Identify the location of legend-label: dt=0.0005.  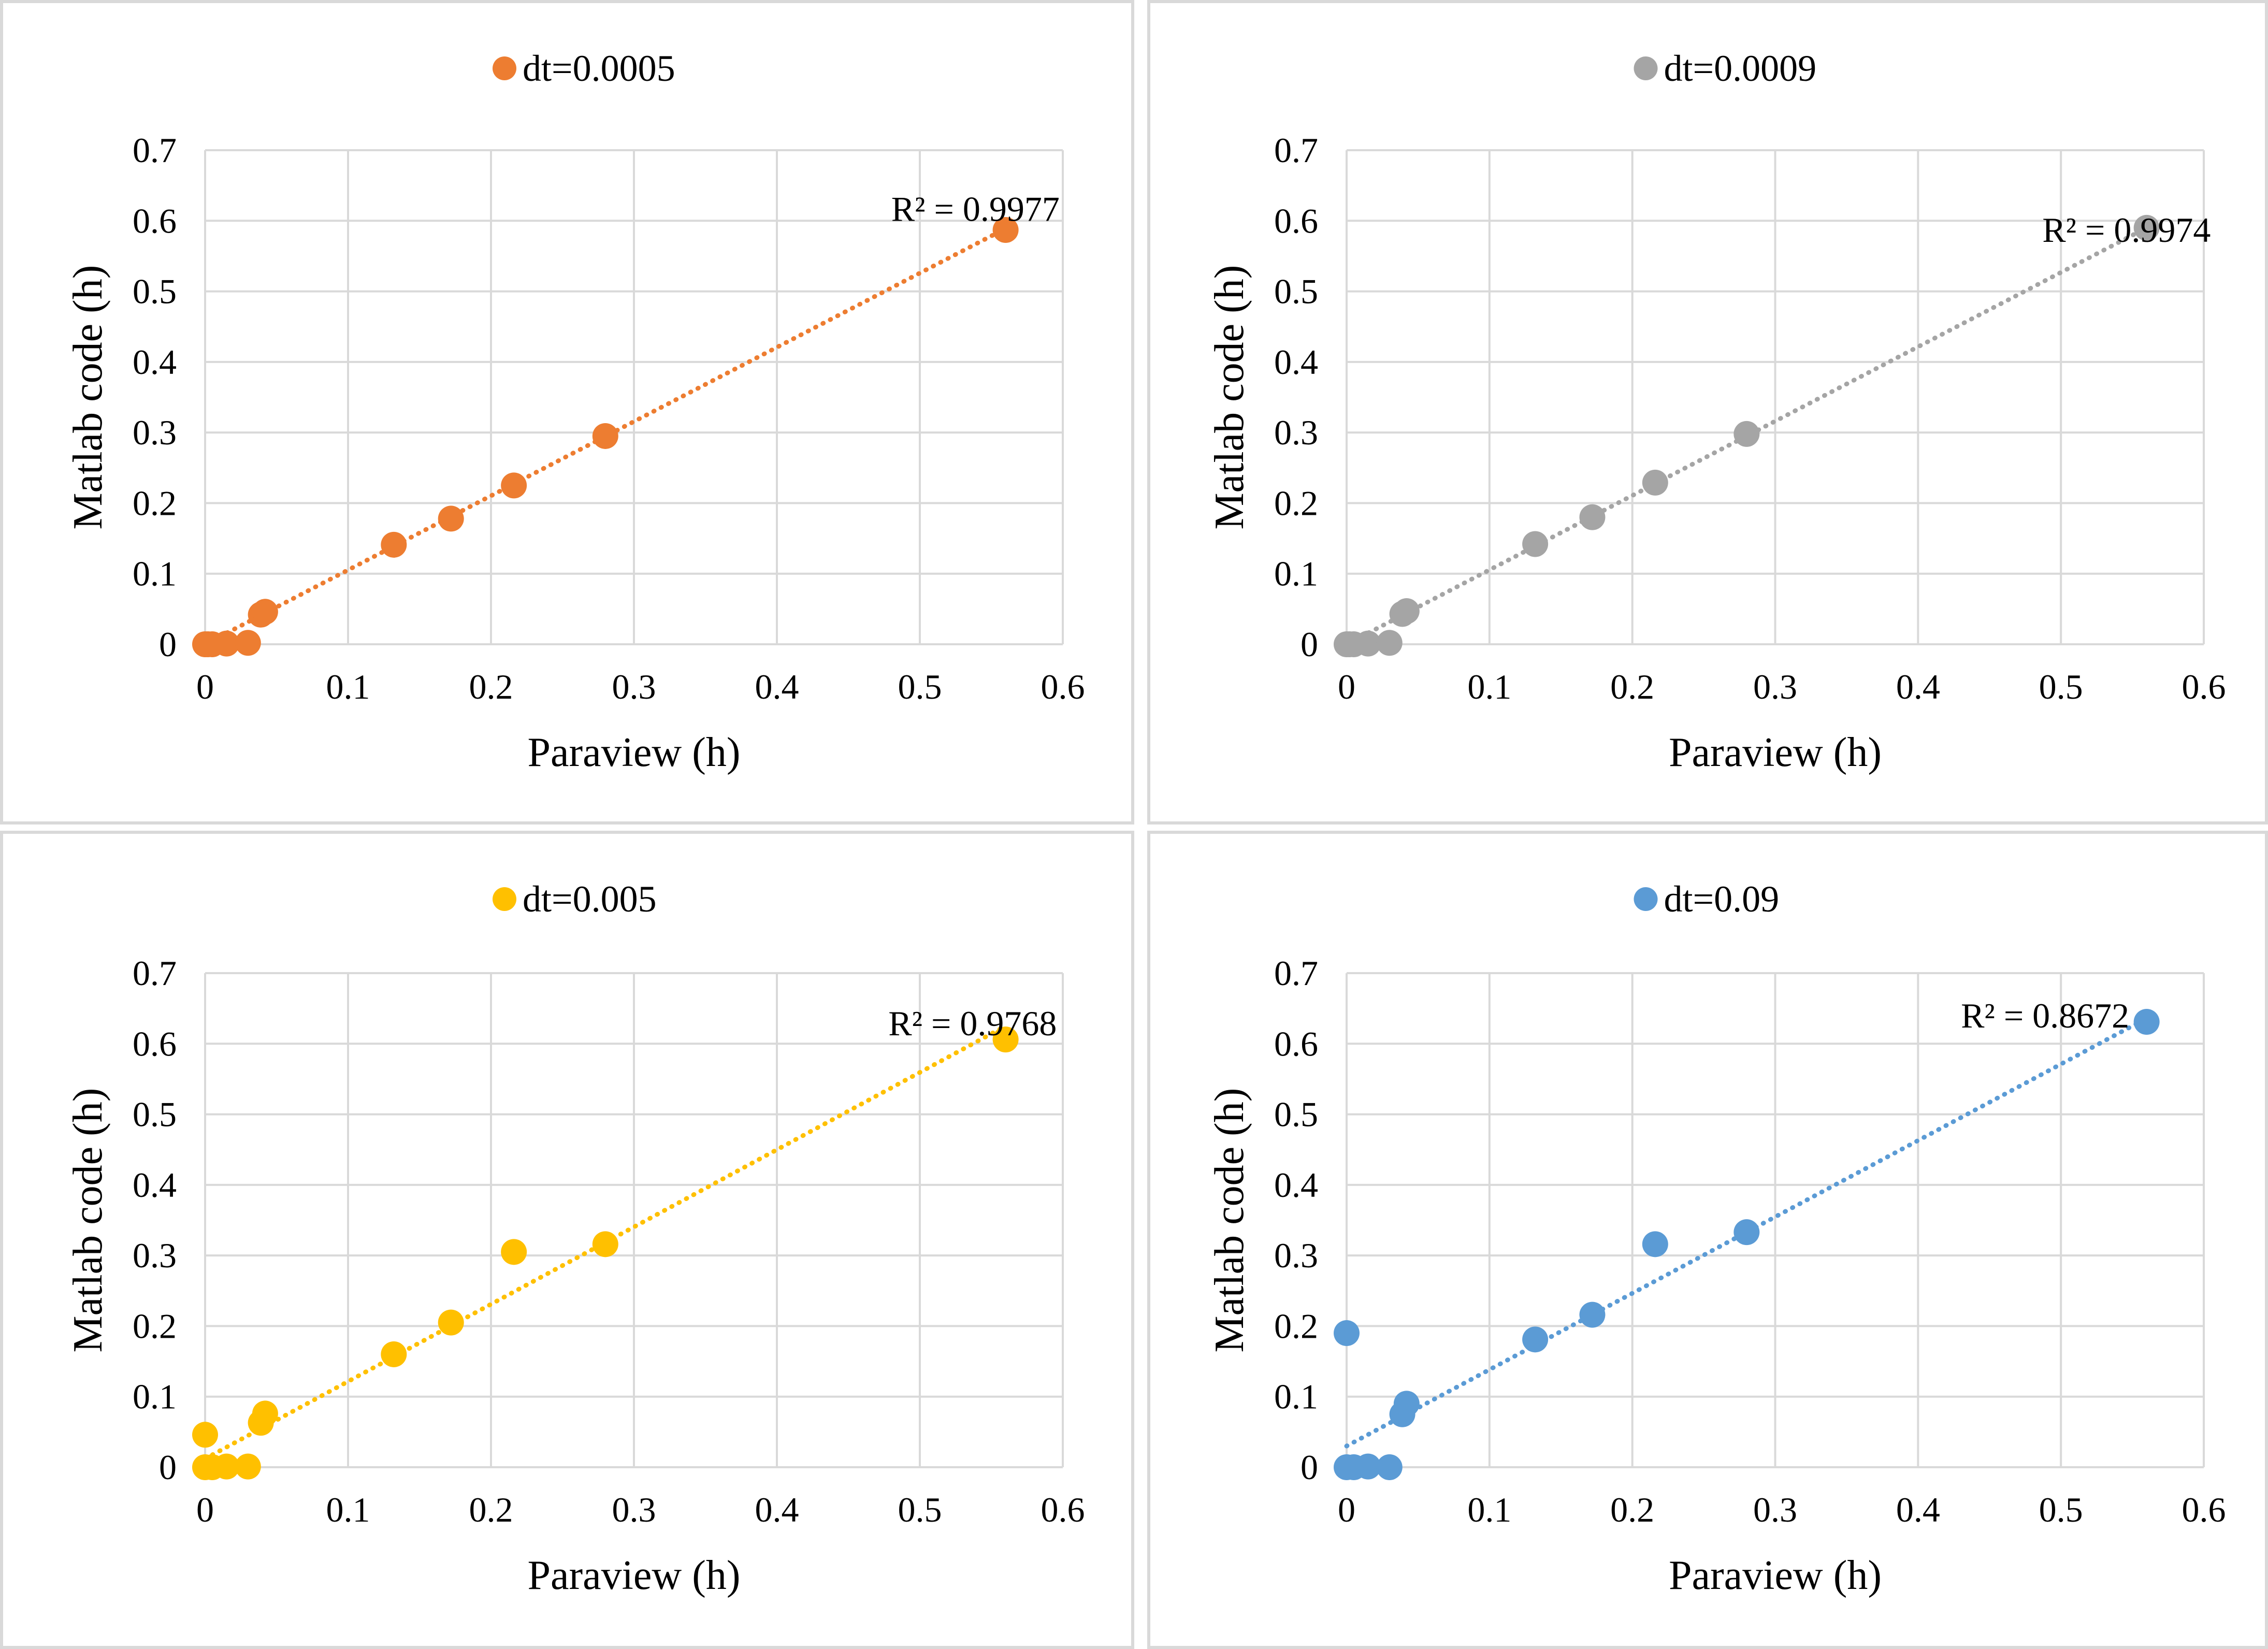
(599, 69).